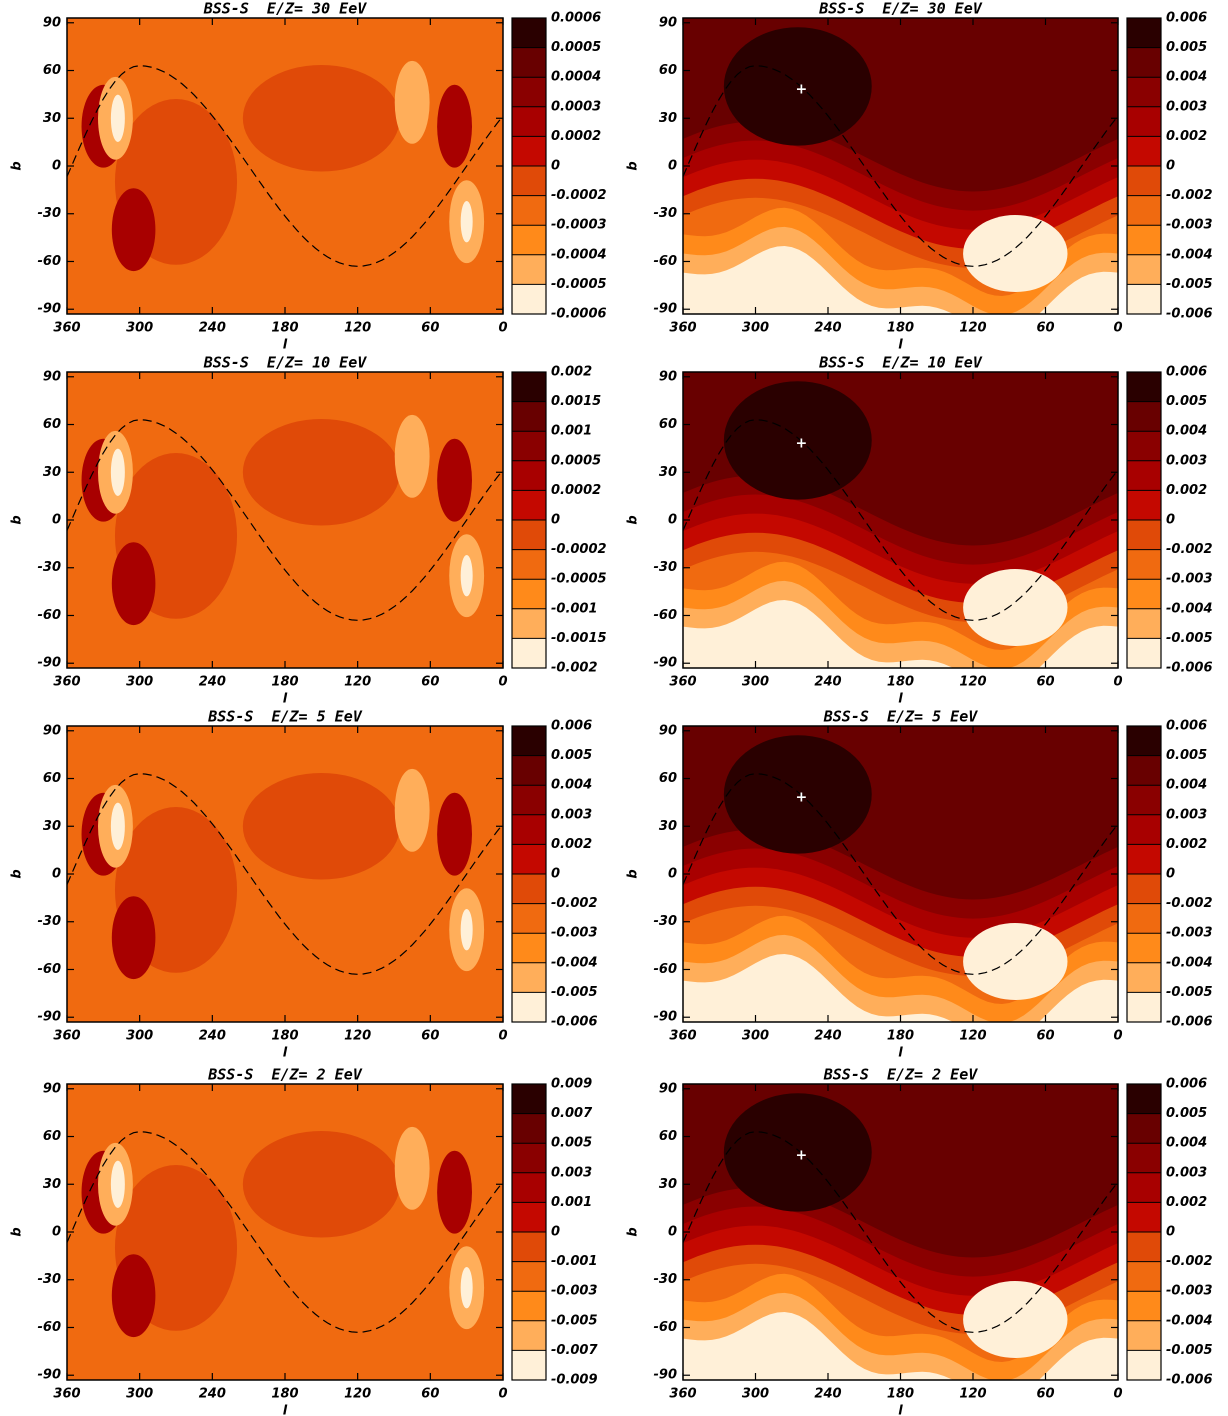 Image resolution: width=1228 pixels, height=1416 pixels. I want to click on y-tick-label: -30, so click(666, 921).